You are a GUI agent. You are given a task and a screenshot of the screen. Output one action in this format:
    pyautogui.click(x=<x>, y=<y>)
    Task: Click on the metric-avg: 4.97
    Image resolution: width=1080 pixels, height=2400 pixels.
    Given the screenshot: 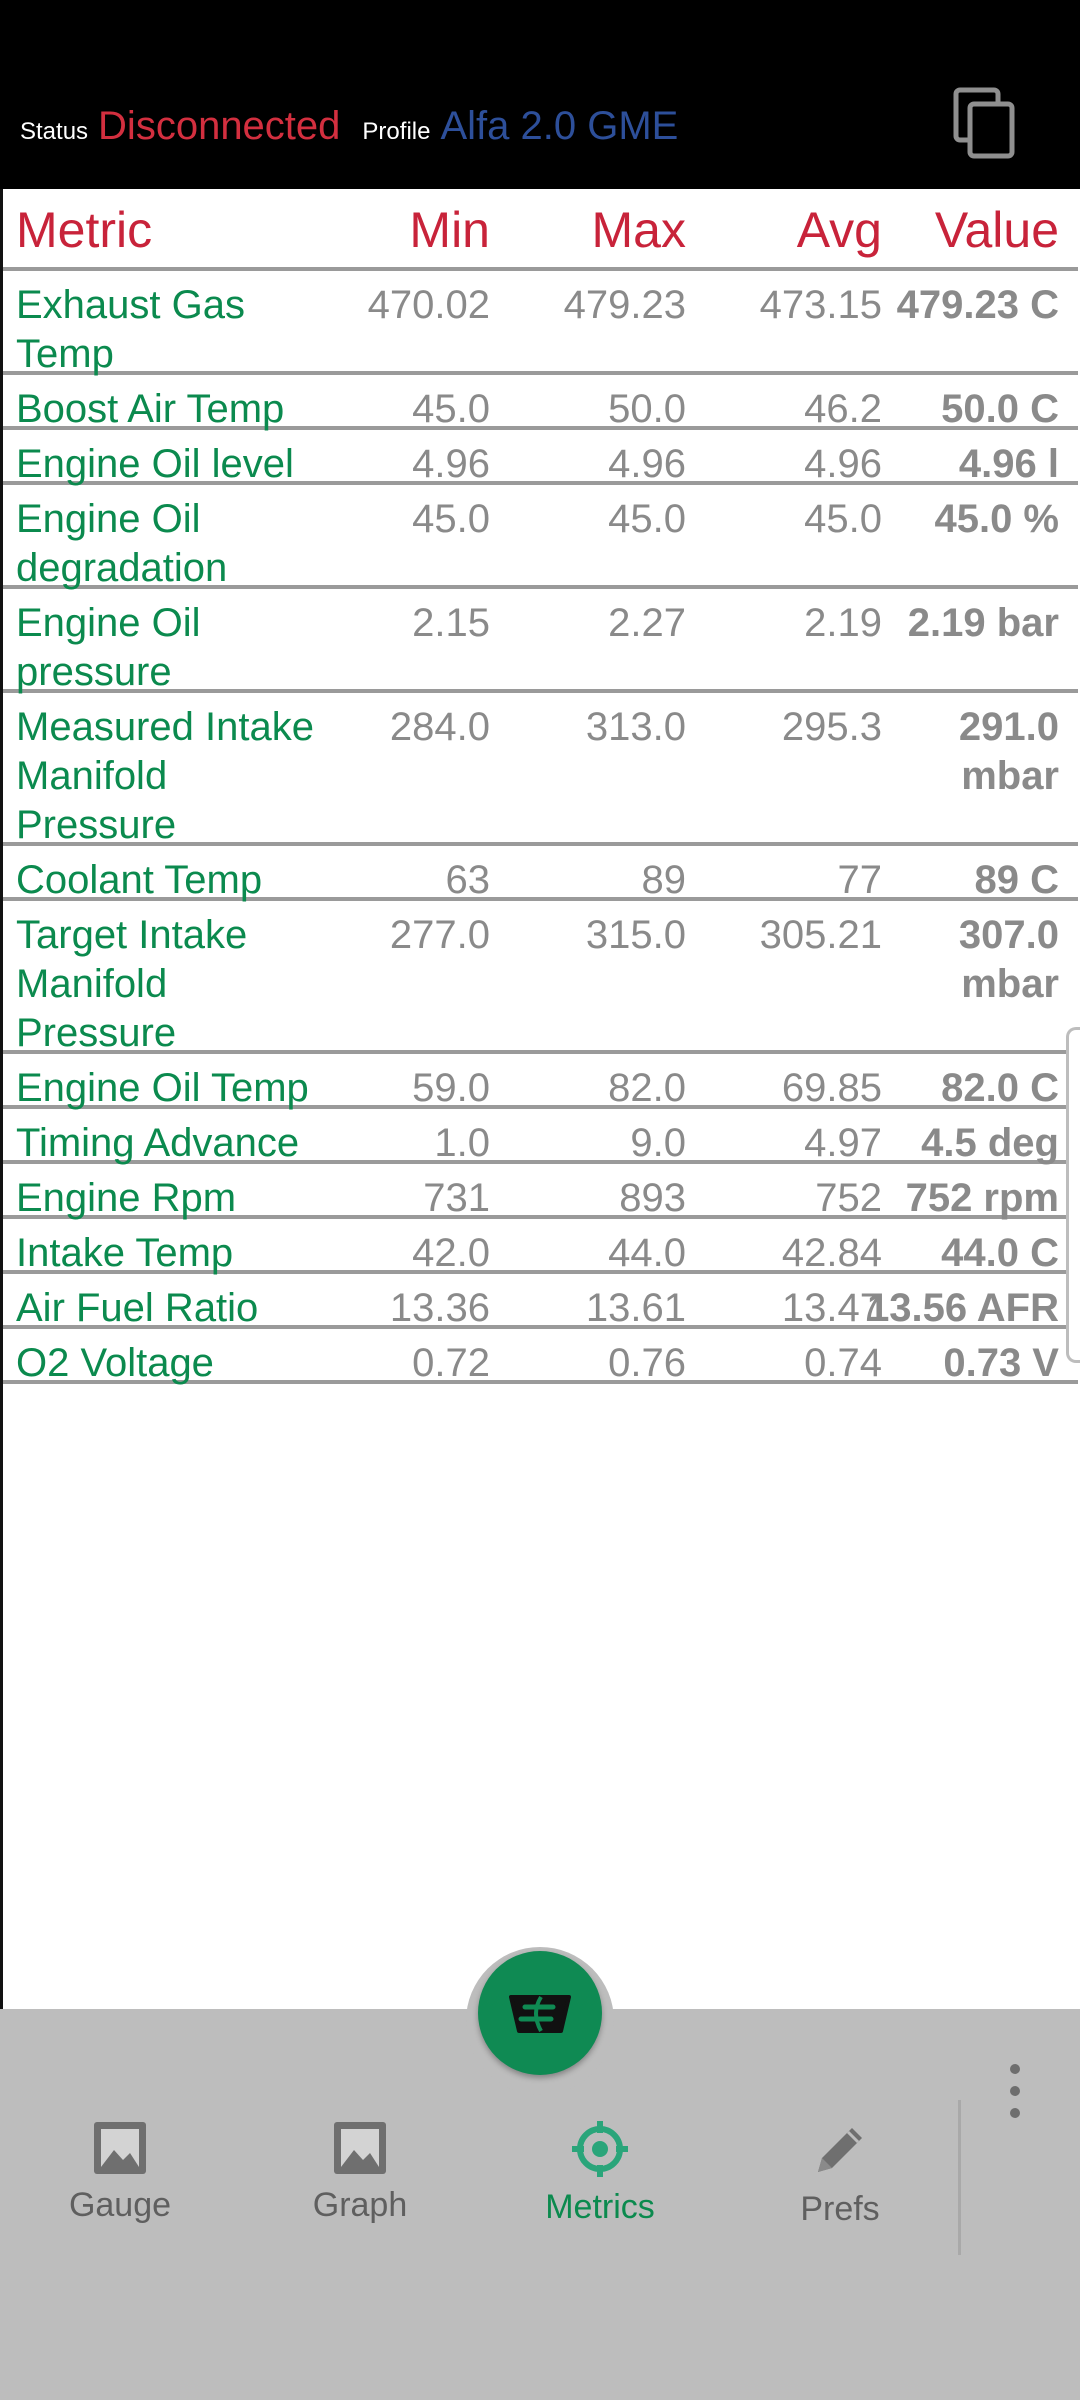 What is the action you would take?
    pyautogui.click(x=843, y=1143)
    